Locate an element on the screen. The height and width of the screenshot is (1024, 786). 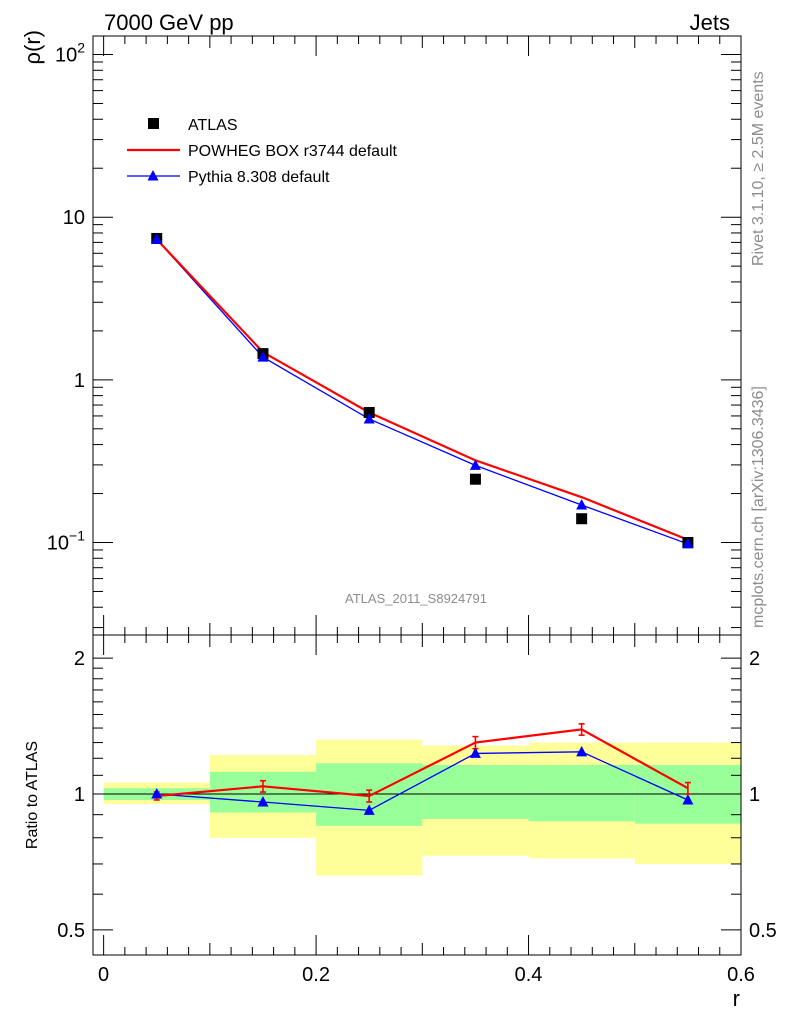
mcplots-label: mcplots.cern.ch [arXiv:1306.3436] is located at coordinates (758, 507).